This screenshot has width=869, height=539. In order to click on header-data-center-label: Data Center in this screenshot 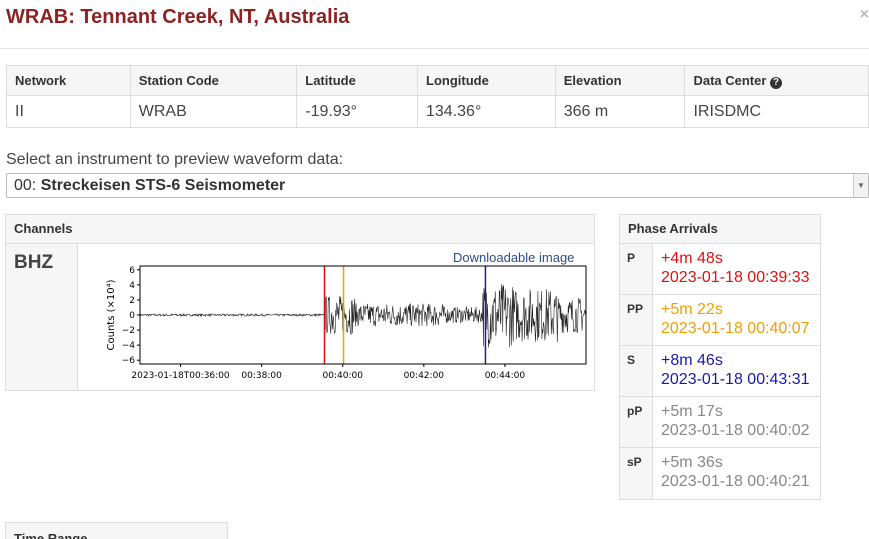, I will do `click(730, 80)`.